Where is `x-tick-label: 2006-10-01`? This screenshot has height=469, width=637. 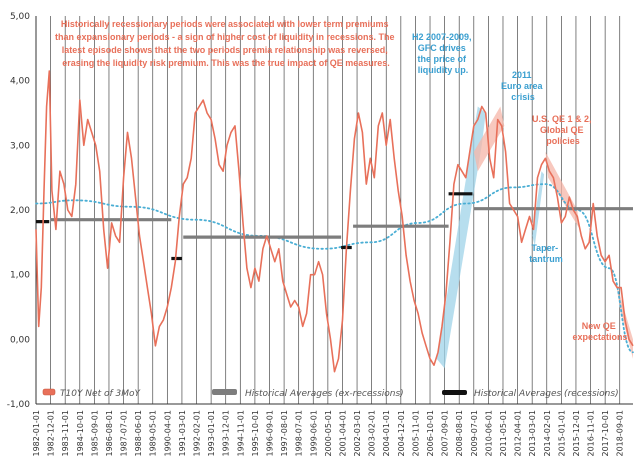
x-tick-label: 2006-10-01 is located at coordinates (430, 433).